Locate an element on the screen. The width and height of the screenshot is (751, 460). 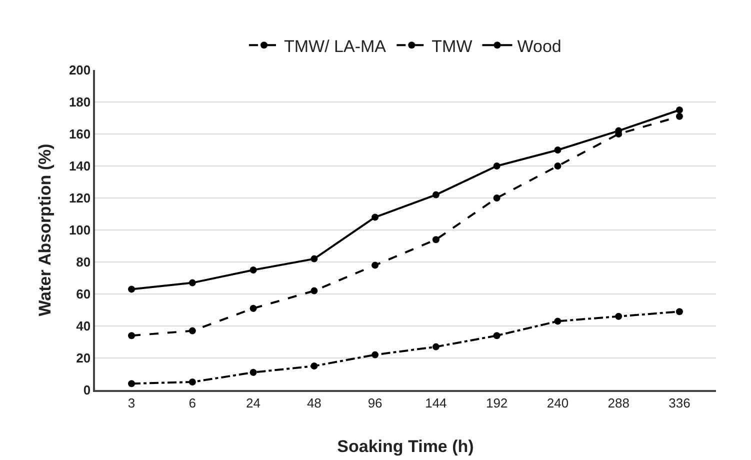
x-tick-label: 96 is located at coordinates (375, 403).